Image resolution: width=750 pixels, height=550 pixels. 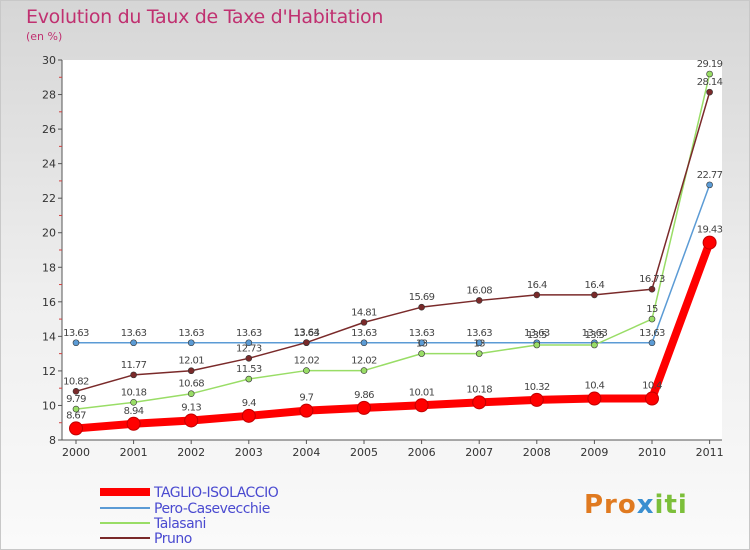 I want to click on y-tick-label: 30, so click(x=49, y=60).